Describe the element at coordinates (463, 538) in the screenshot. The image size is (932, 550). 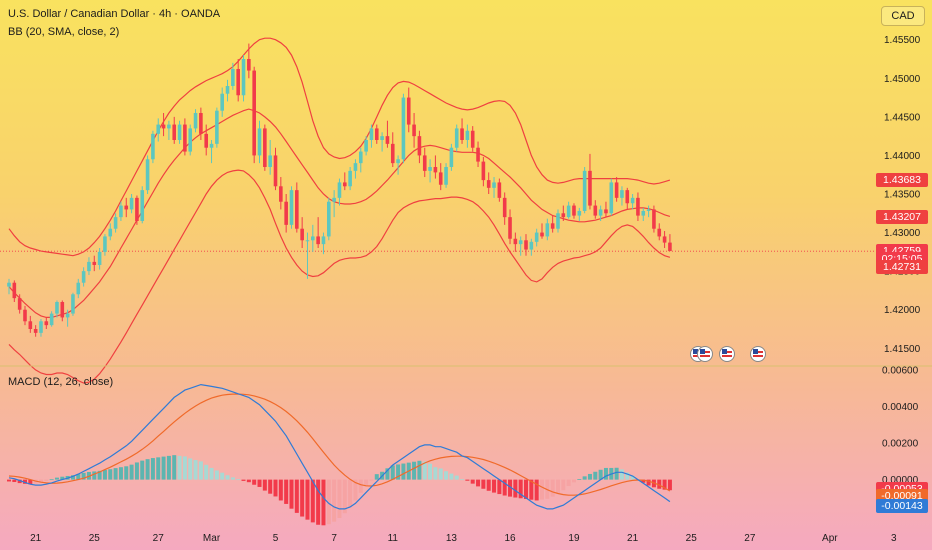
I see `time-axis: 21 25 27 Mar 5 7 11 13 16 19 21 25 27 Apr 3` at that location.